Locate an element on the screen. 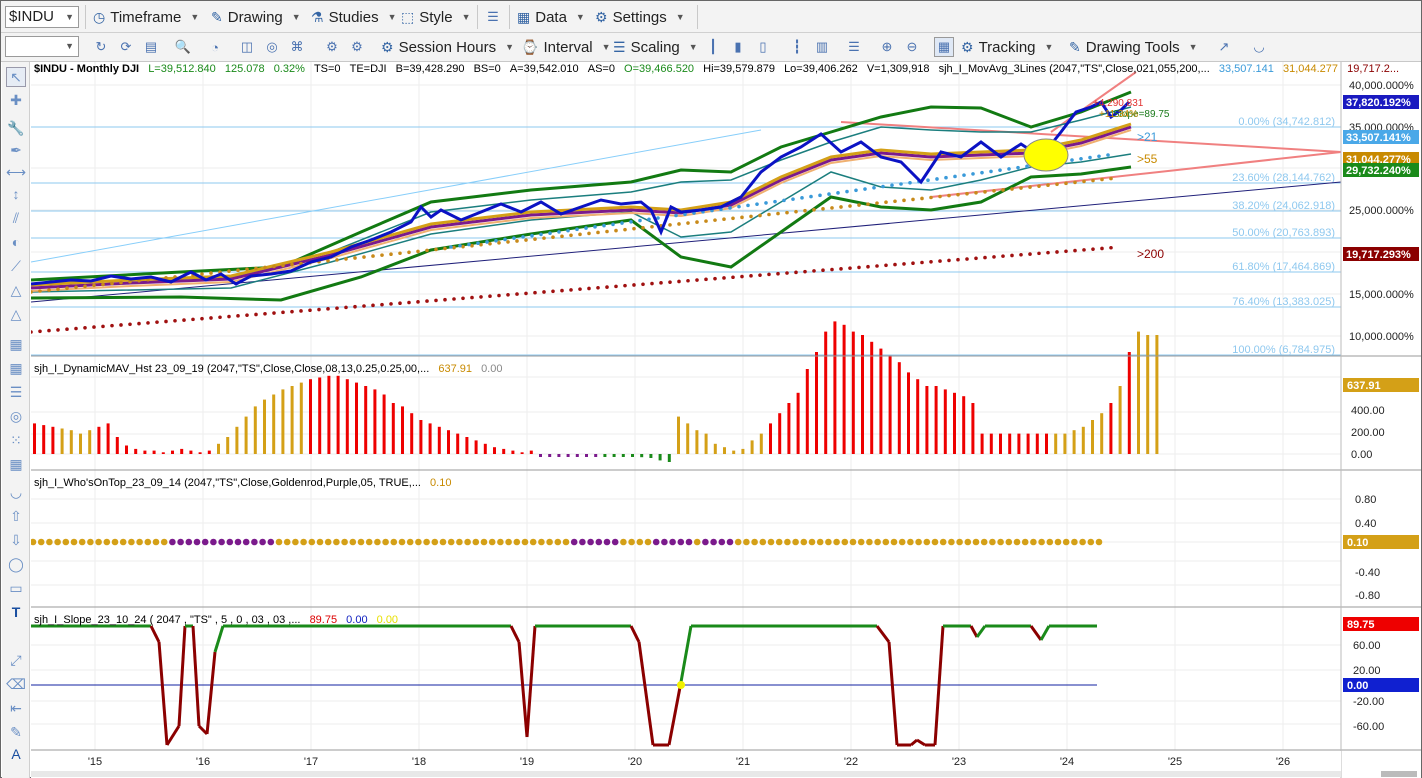  grid-icon: ▦ is located at coordinates (16, 343).